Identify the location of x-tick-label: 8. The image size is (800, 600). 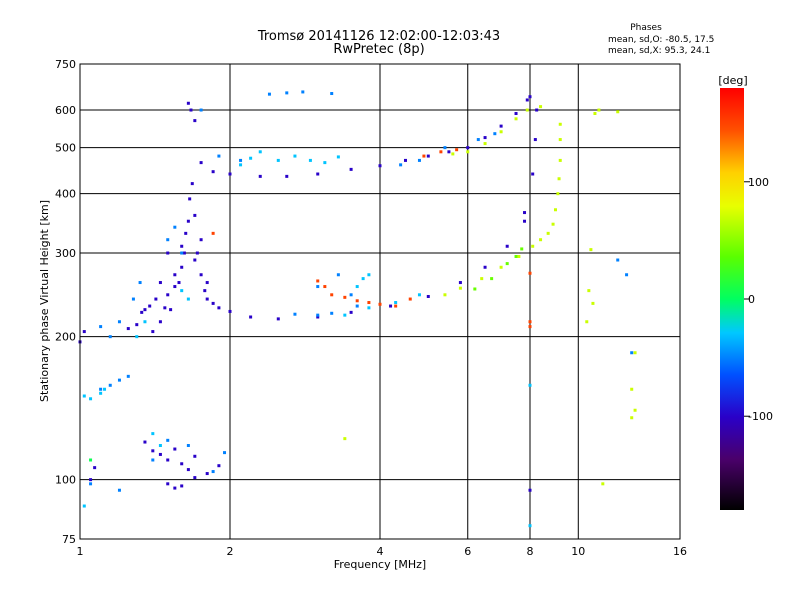
(530, 551).